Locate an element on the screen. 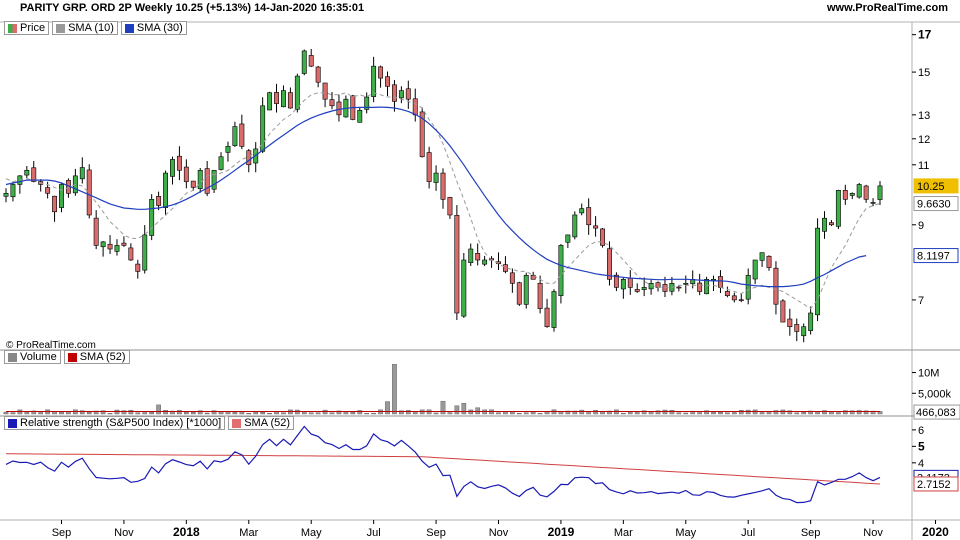 This screenshot has height=540, width=960. volume-swatch is located at coordinates (12, 357).